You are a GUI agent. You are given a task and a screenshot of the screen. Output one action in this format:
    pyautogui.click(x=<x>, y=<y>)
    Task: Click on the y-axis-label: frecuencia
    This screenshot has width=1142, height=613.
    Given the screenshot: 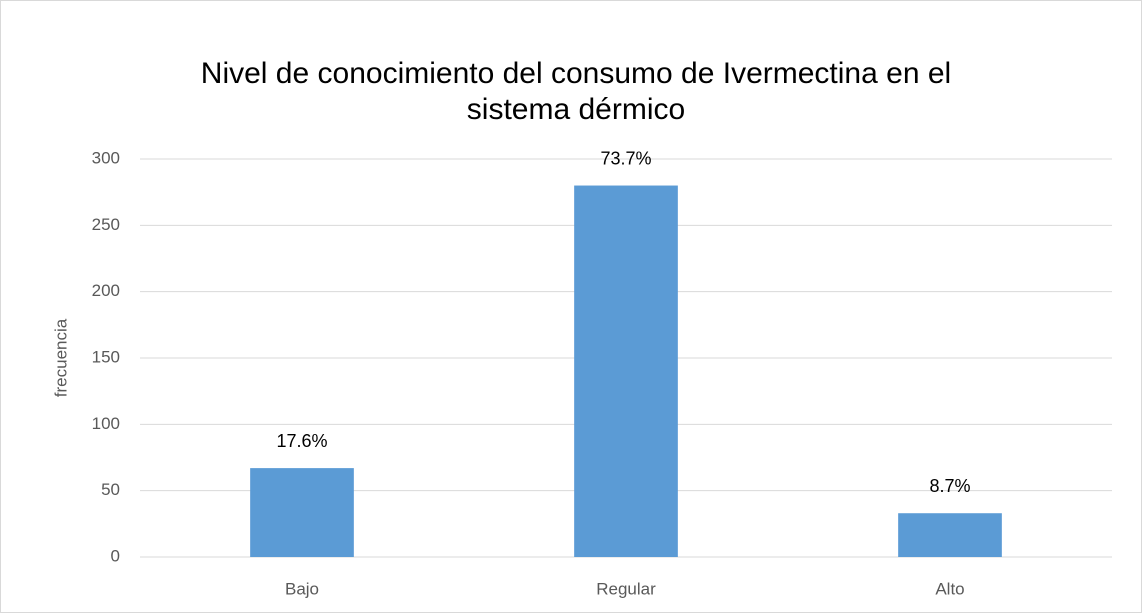 What is the action you would take?
    pyautogui.click(x=60, y=357)
    